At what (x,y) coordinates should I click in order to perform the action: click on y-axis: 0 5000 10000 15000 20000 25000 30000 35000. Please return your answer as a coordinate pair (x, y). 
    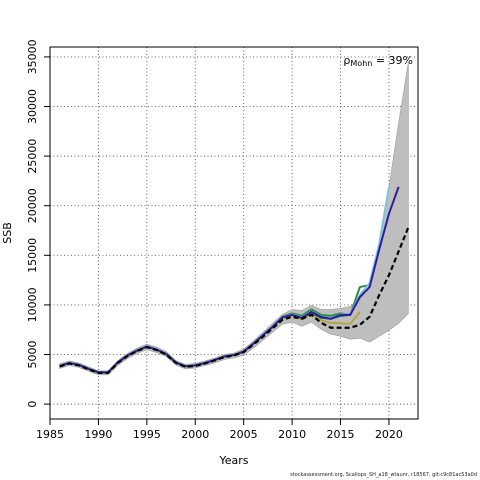
    Looking at the image, I should click on (38, 223).